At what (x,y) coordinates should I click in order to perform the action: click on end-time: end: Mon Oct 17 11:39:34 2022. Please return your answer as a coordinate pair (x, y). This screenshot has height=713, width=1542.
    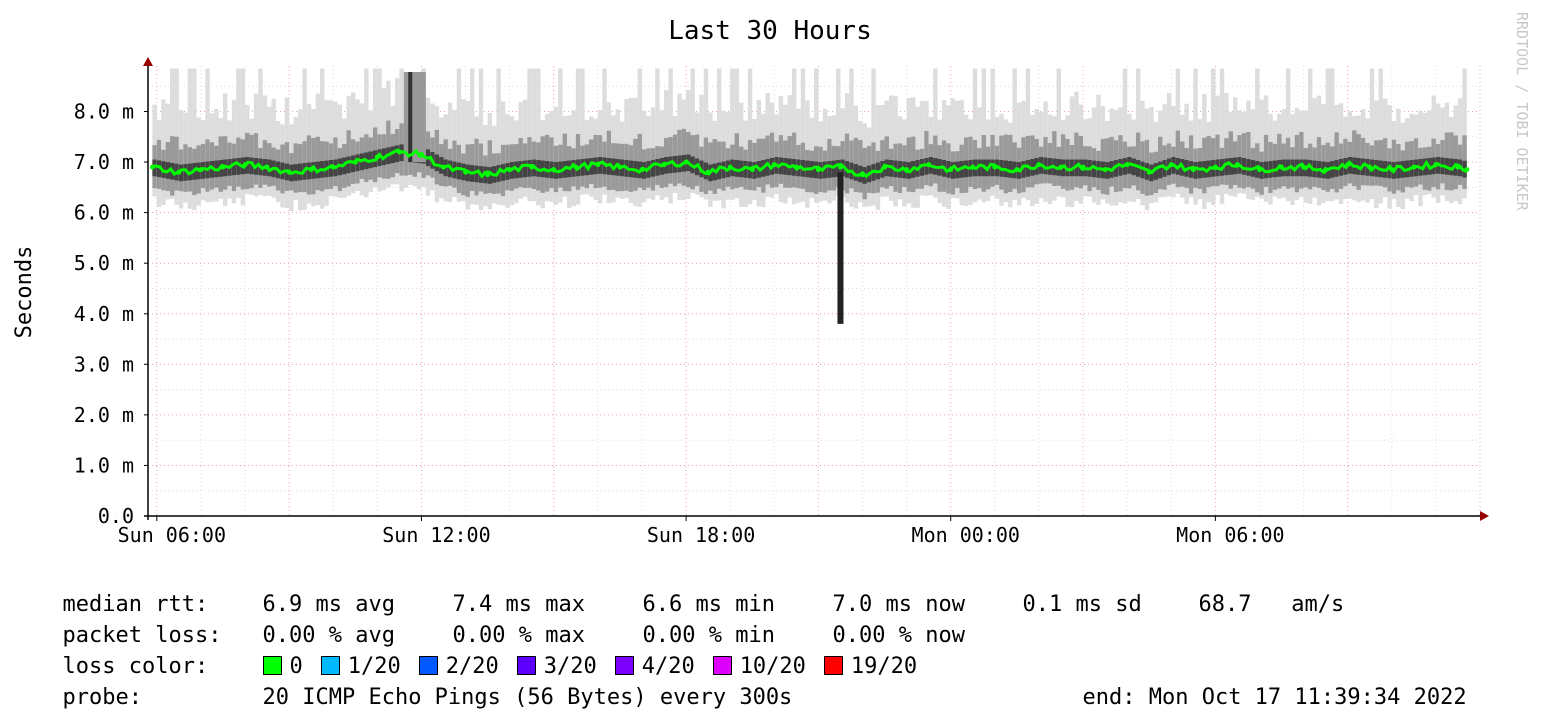
    Looking at the image, I should click on (1274, 697).